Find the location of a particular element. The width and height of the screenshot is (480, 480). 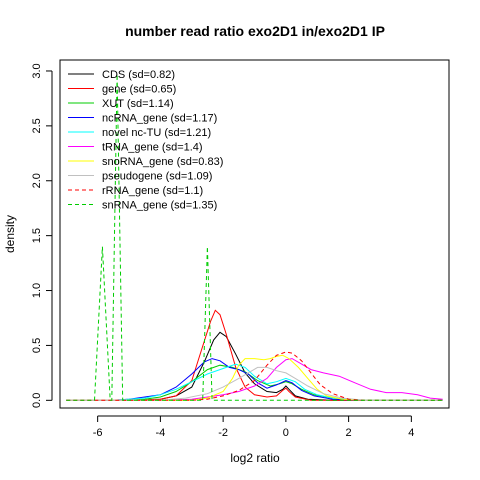

legend-label: novel nc-TU (sd=1.21) is located at coordinates (156, 133).